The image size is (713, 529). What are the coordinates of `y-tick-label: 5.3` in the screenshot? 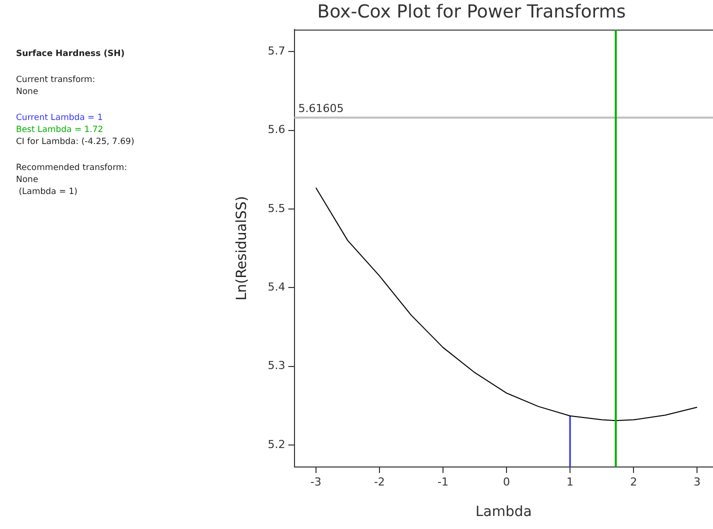 It's located at (277, 365).